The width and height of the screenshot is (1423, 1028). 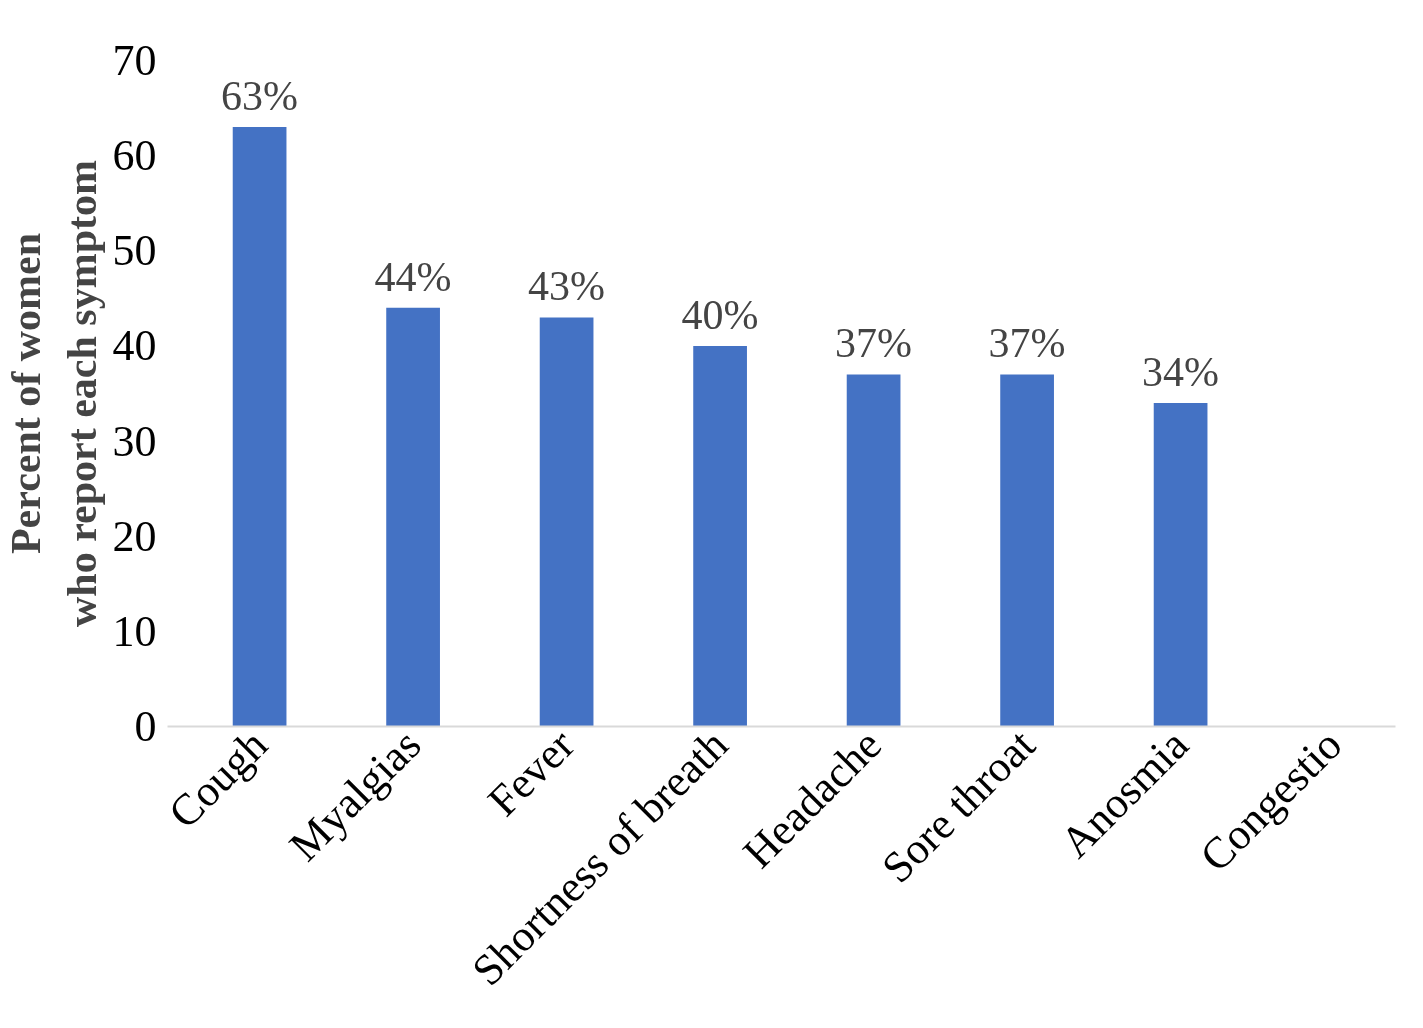 I want to click on y-tick-label: 70, so click(x=134, y=60).